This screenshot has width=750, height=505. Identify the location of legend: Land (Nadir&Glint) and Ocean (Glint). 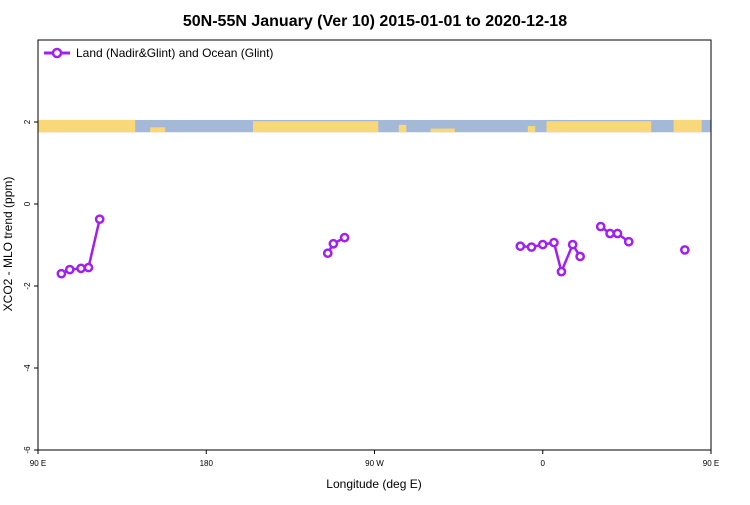
(158, 53).